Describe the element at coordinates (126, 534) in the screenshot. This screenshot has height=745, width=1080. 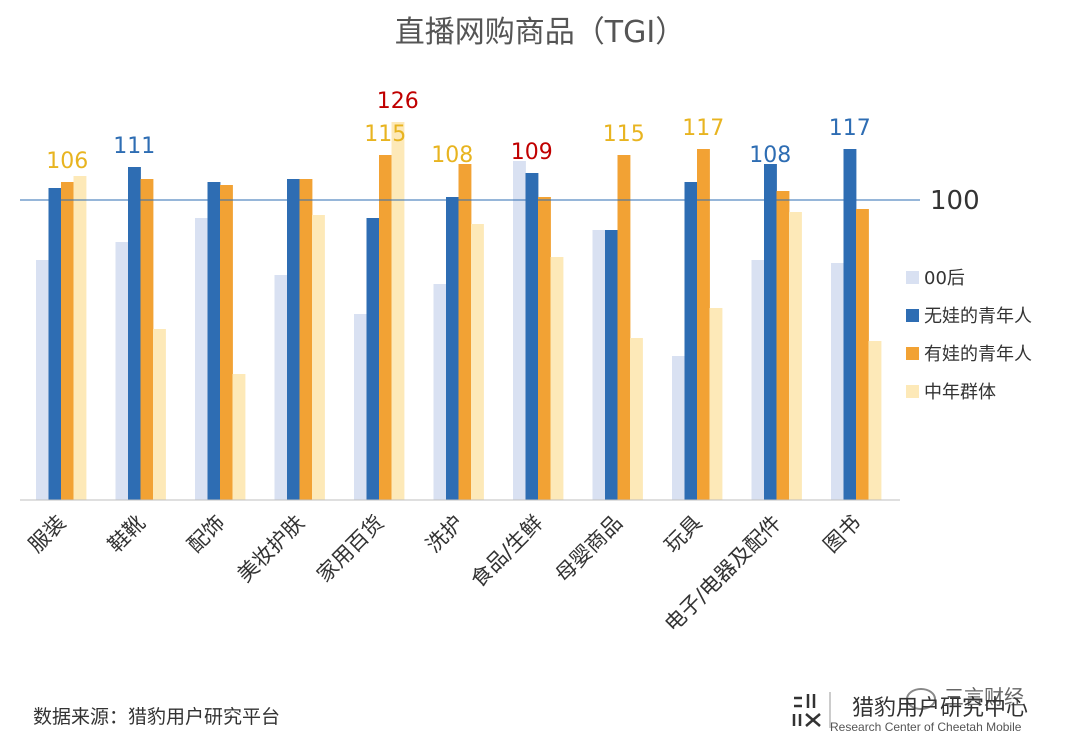
I see `category-label: 鞋靴` at that location.